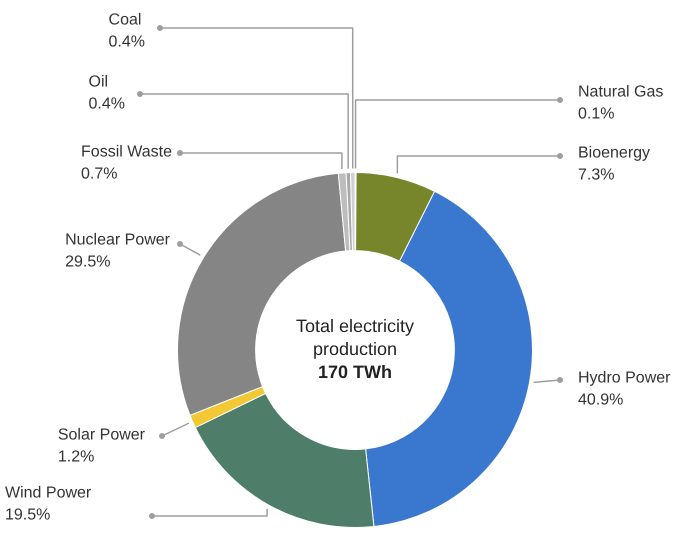 This screenshot has height=544, width=693. I want to click on slice-label: Oil, so click(98, 81).